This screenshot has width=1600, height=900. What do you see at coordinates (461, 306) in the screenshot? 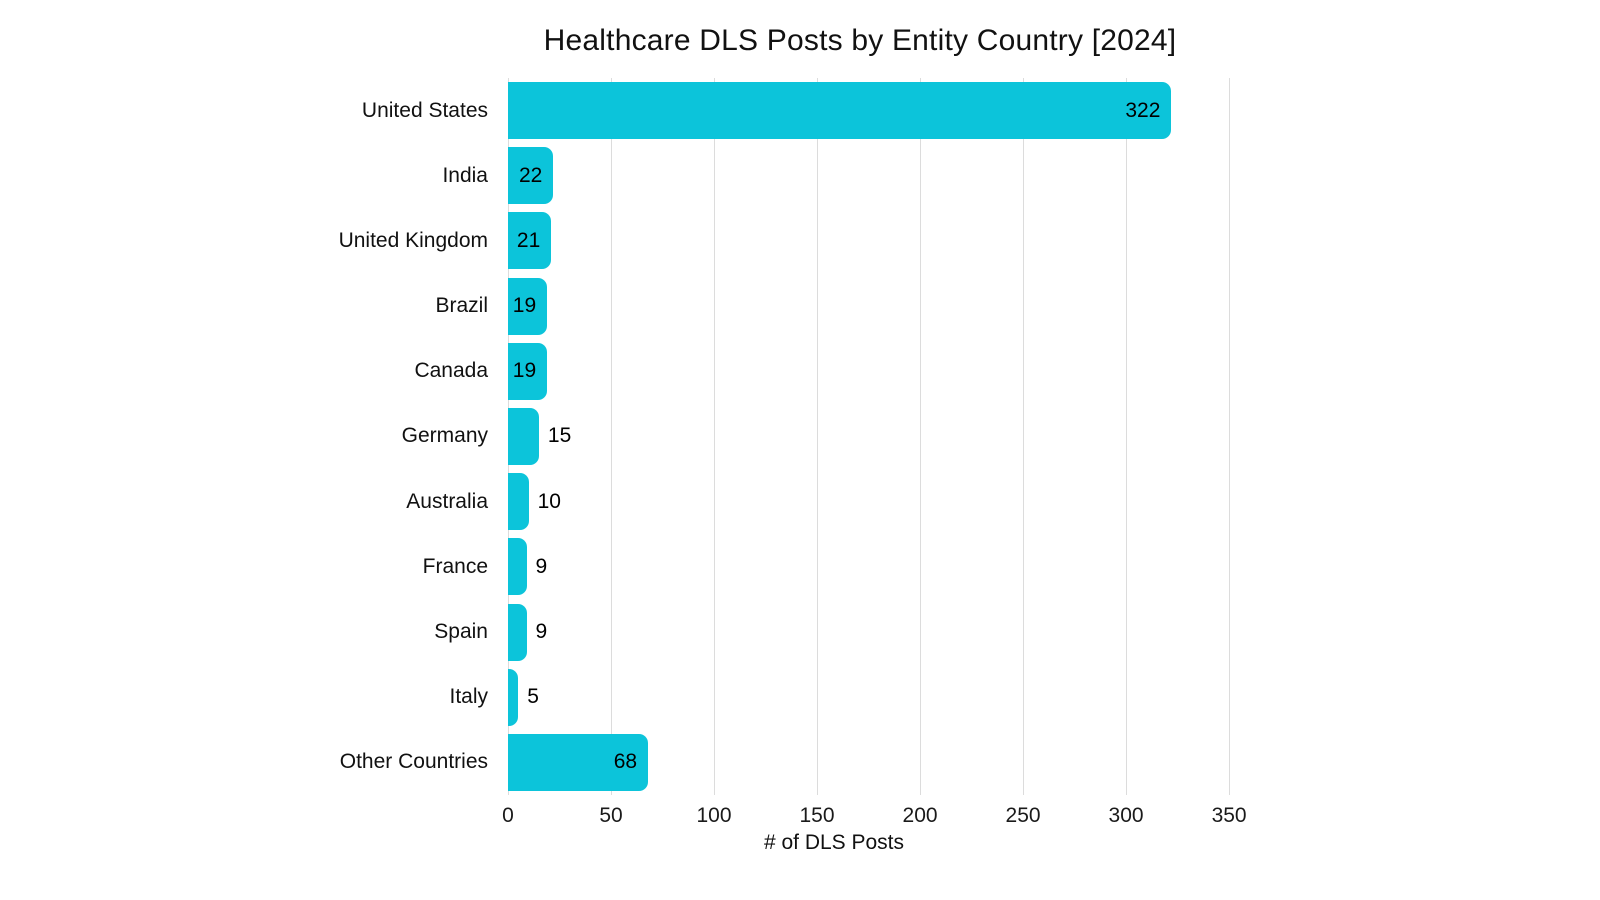
I see `category-label: Brazil` at bounding box center [461, 306].